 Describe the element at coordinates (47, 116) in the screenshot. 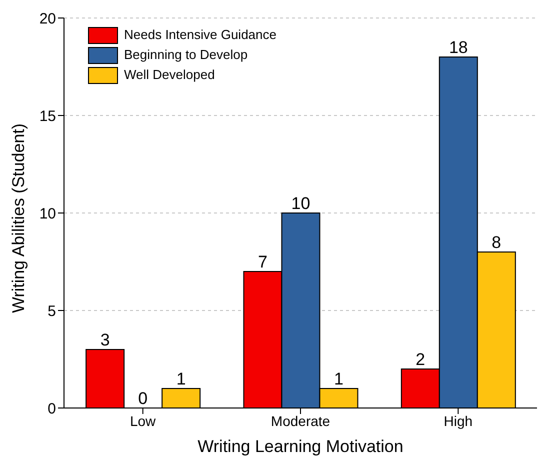

I see `y-tick-label: 15` at that location.